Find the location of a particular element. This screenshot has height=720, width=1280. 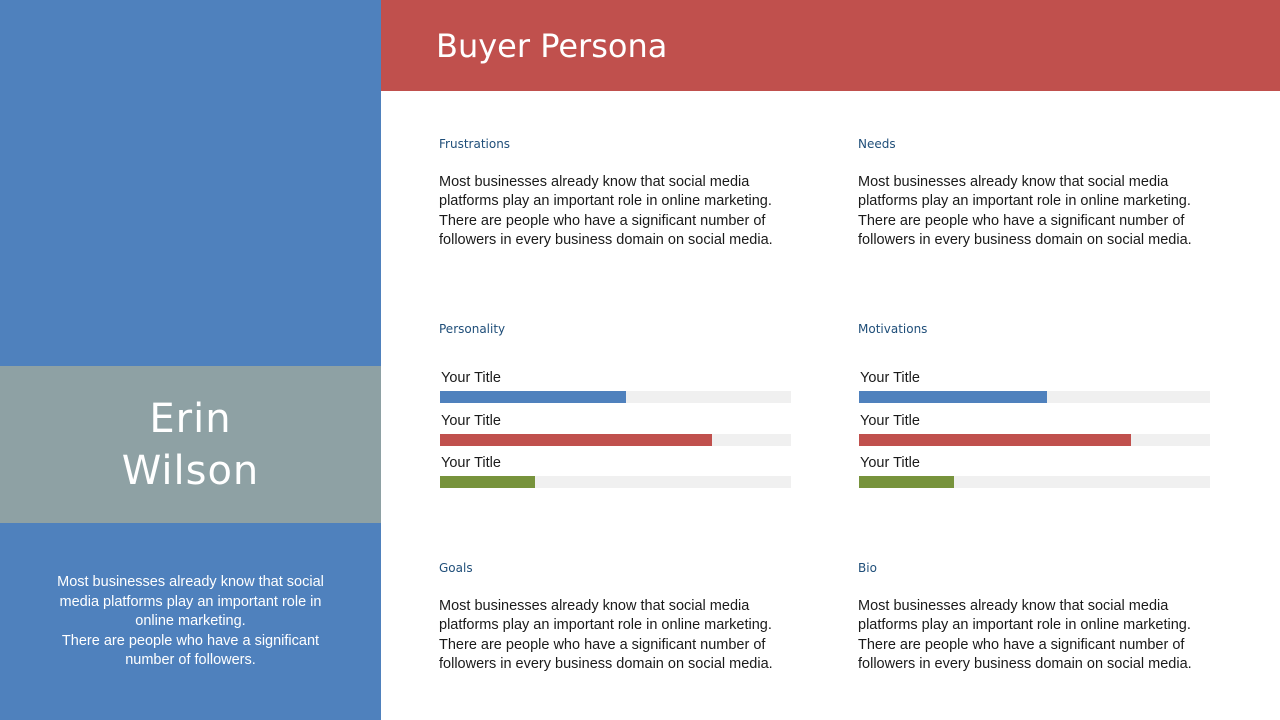

personality-bars: Your Title Your Title Your Title is located at coordinates (616, 433).